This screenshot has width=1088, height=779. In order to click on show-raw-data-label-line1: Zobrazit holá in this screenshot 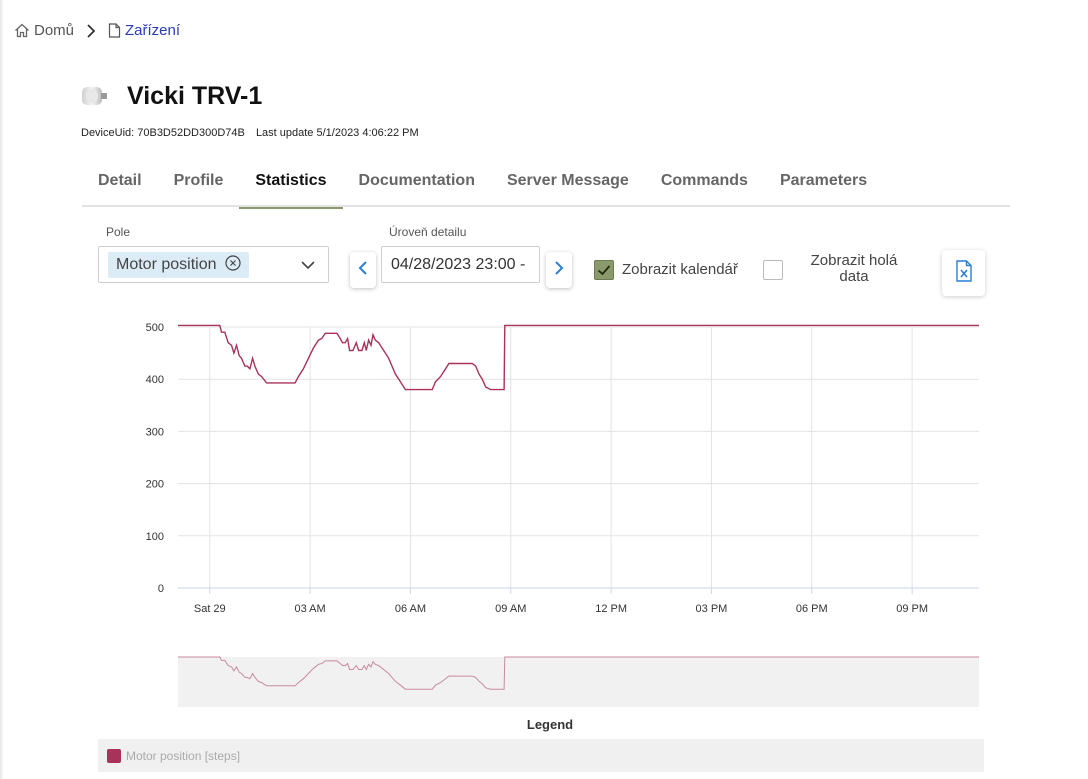, I will do `click(854, 260)`.